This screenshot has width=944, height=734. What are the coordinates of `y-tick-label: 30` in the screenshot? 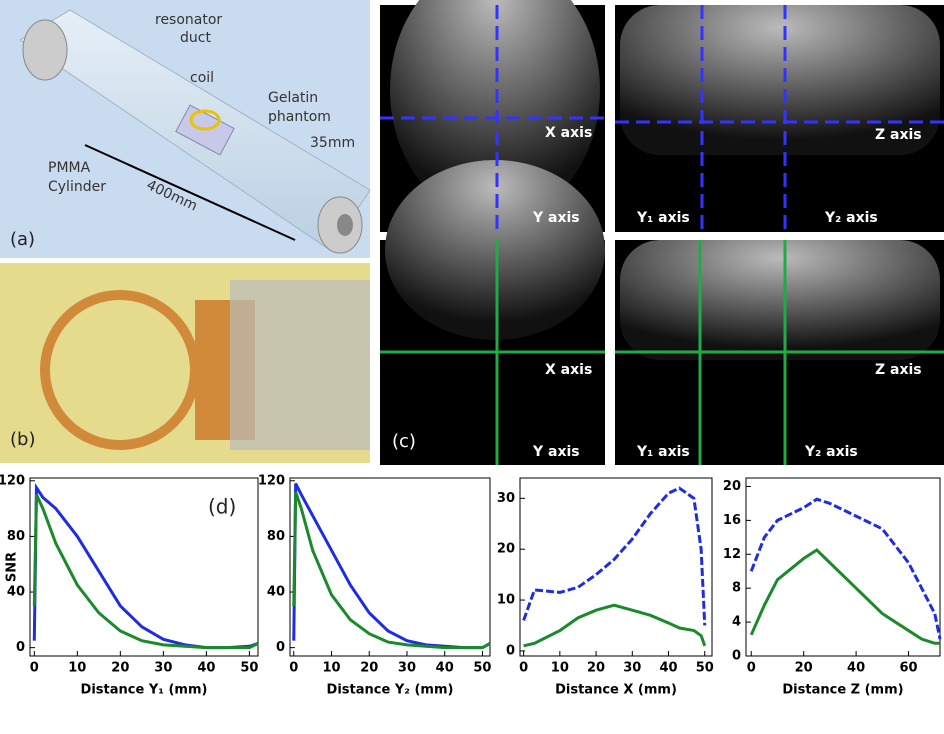 It's located at (506, 498).